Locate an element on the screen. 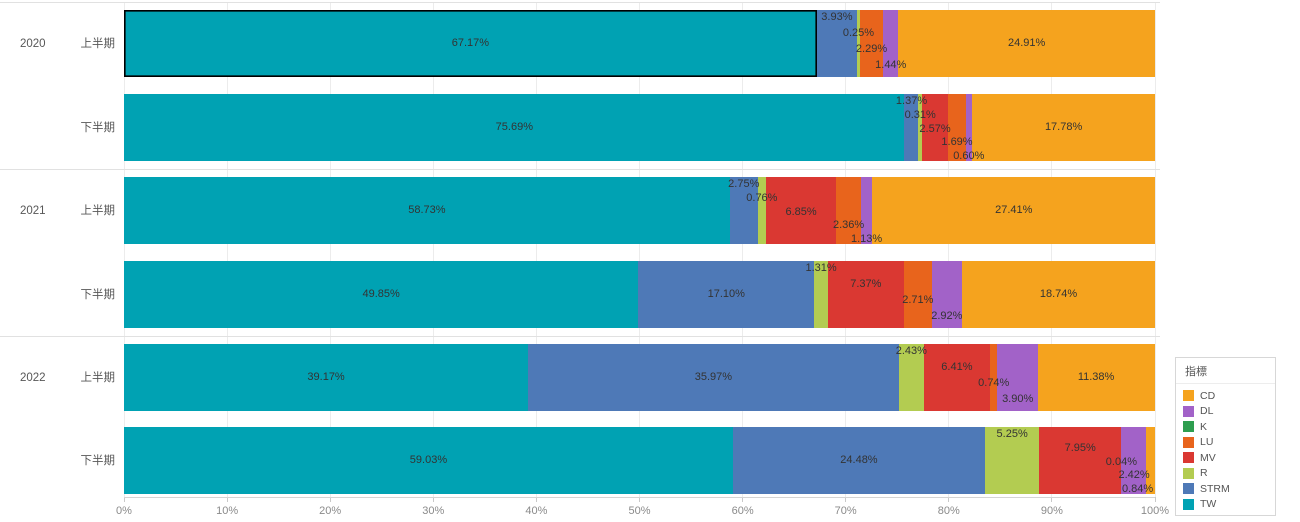 This screenshot has width=1300, height=522. segment-label: 0.76% is located at coordinates (762, 197).